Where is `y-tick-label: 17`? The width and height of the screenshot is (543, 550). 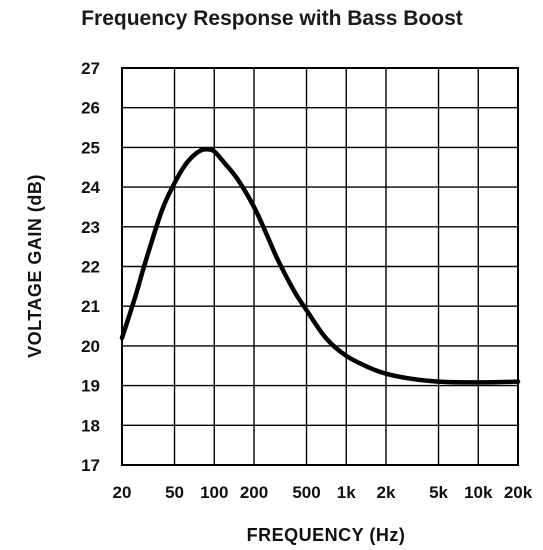 y-tick-label: 17 is located at coordinates (90, 465).